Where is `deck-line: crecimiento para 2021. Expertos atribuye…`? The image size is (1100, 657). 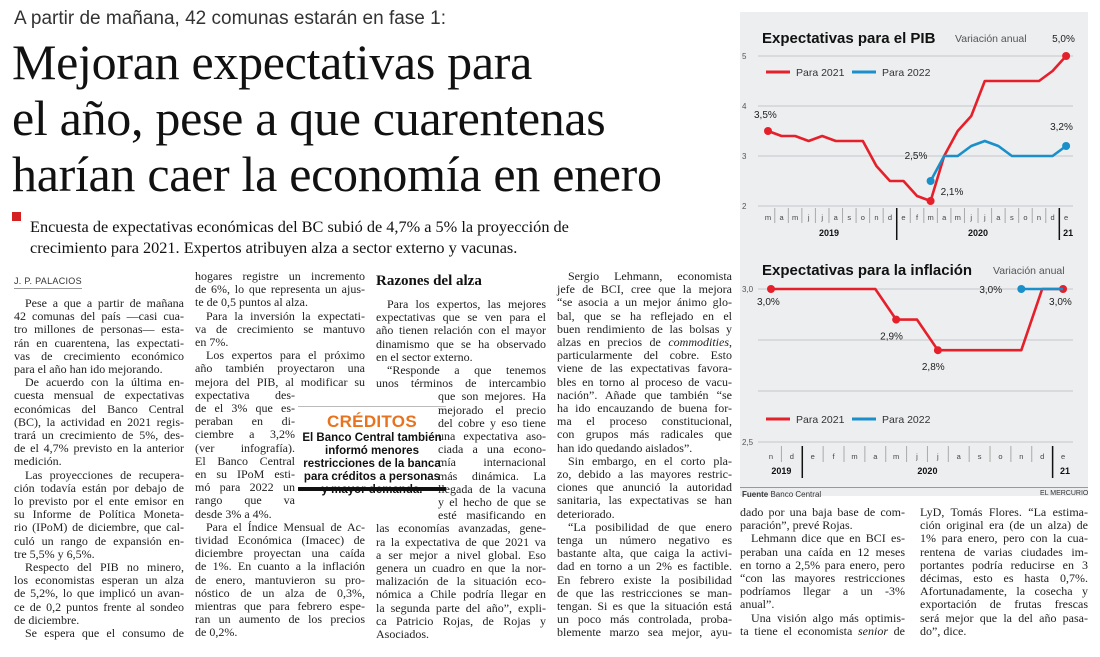 deck-line: crecimiento para 2021. Expertos atribuye… is located at coordinates (274, 247).